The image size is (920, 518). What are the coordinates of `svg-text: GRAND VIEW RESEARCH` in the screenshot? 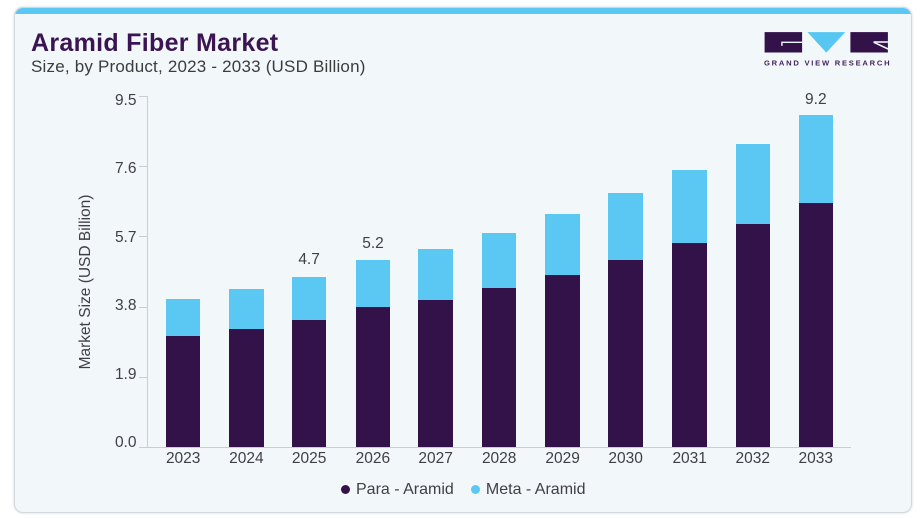 It's located at (827, 63).